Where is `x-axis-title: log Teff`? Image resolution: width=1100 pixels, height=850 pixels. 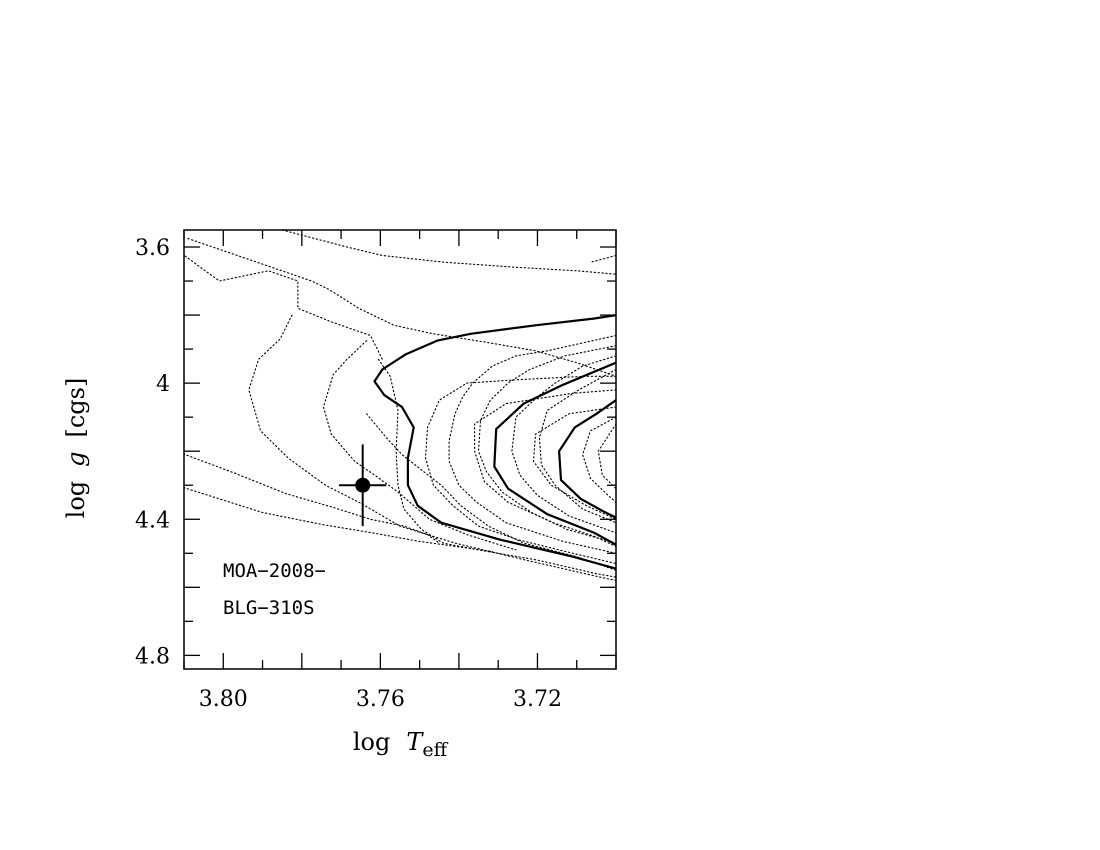
x-axis-title: log Teff is located at coordinates (401, 744).